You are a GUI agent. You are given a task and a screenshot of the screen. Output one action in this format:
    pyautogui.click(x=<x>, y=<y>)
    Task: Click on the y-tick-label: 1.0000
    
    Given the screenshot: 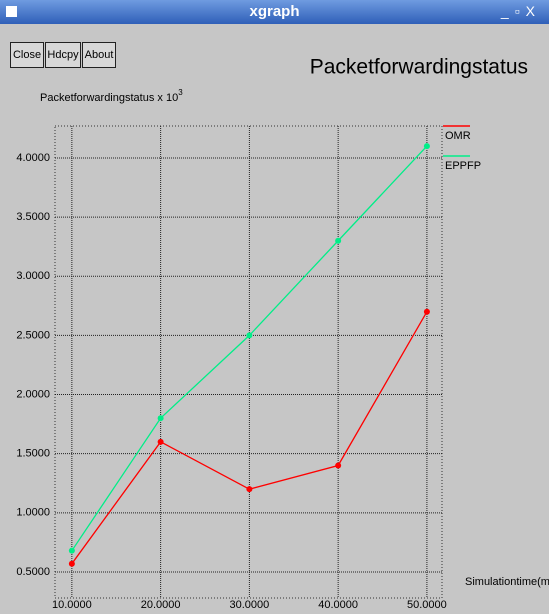 What is the action you would take?
    pyautogui.click(x=33, y=513)
    